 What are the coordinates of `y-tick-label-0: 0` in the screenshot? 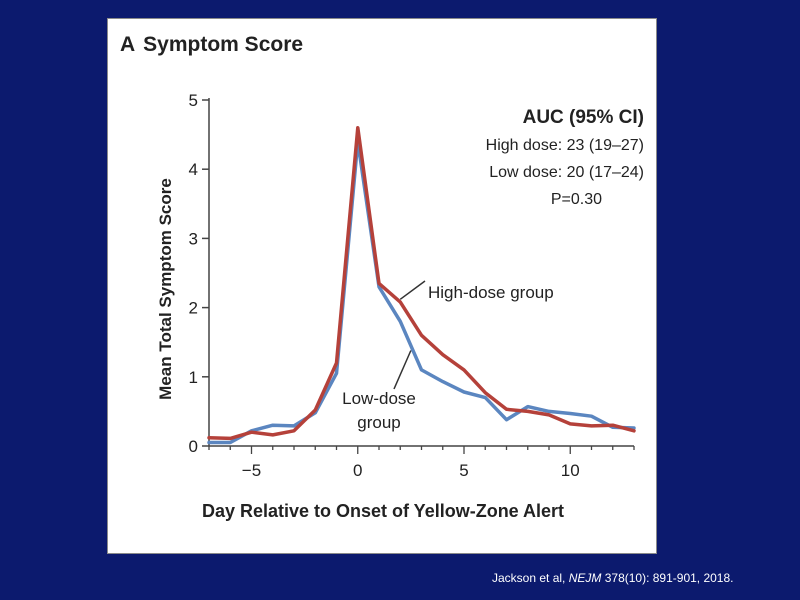 It's located at (193, 446).